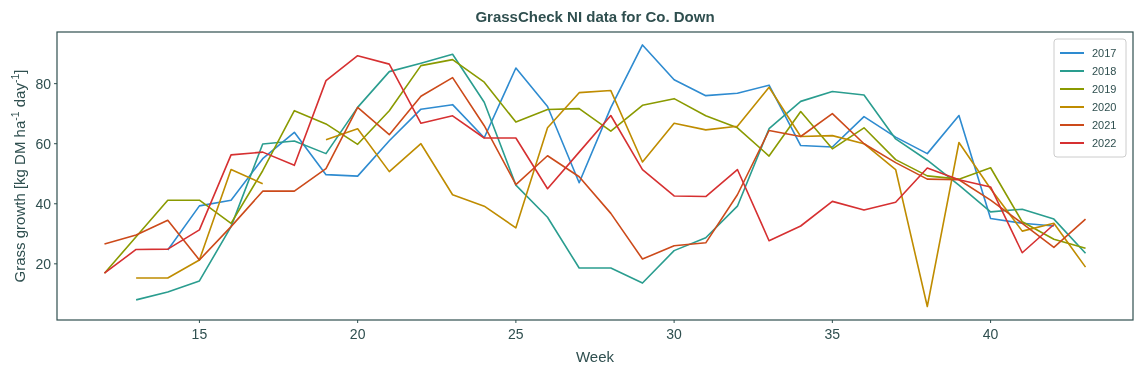  What do you see at coordinates (516, 334) in the screenshot?
I see `x-tick-label: 25` at bounding box center [516, 334].